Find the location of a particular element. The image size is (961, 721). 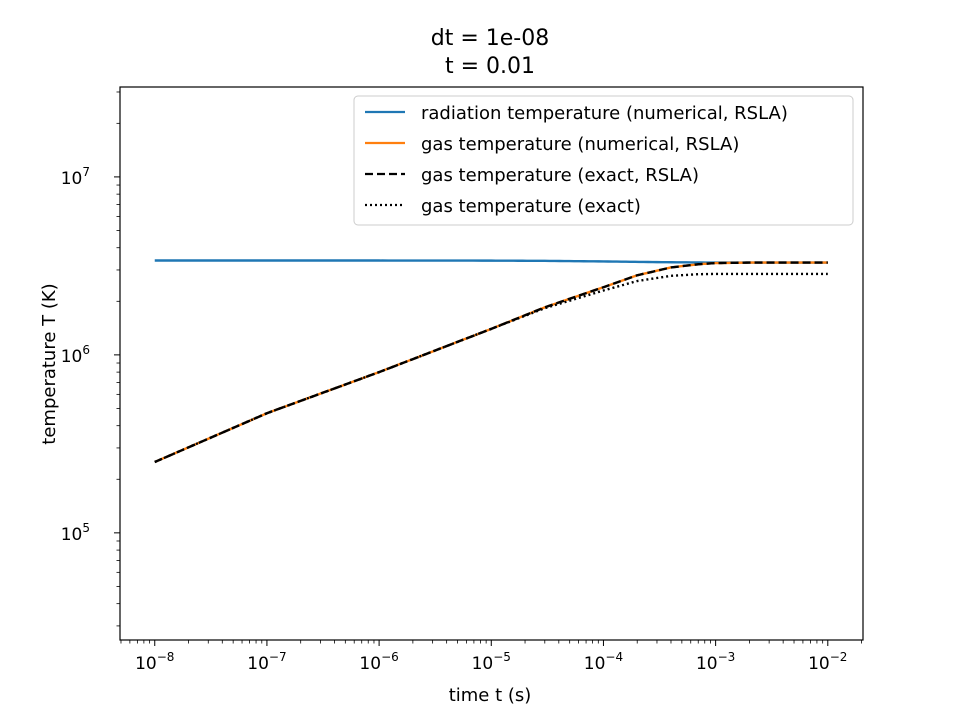

y-axis-label: temperature T (K) is located at coordinates (49, 363).